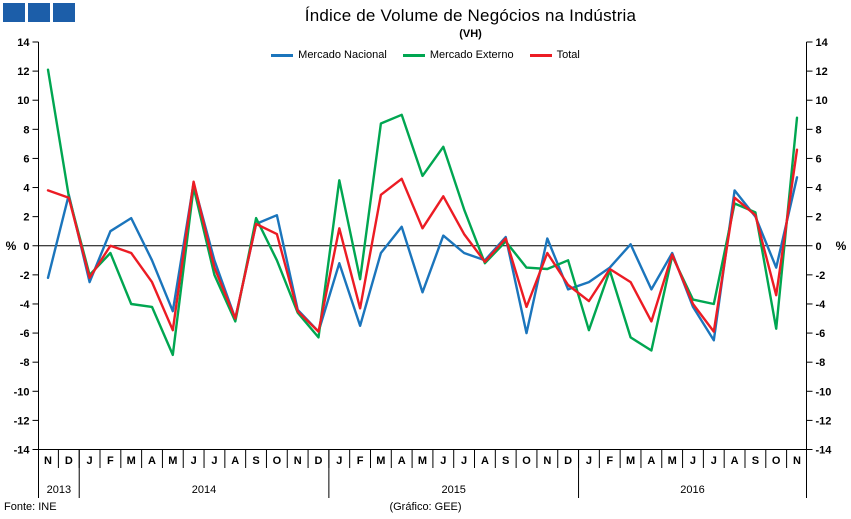  I want to click on year-label: 2015, so click(453, 490).